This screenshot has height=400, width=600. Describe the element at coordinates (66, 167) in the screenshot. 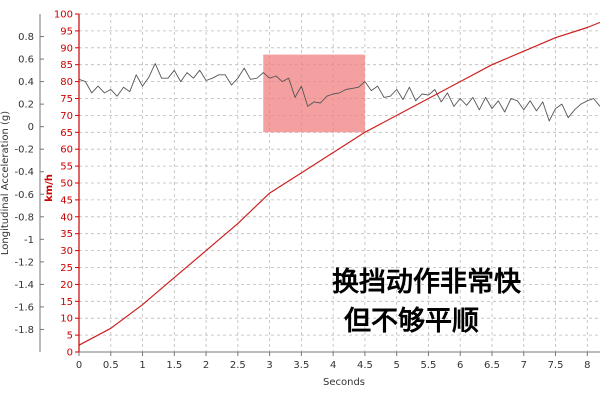

I see `speed-tick-label: 55` at that location.